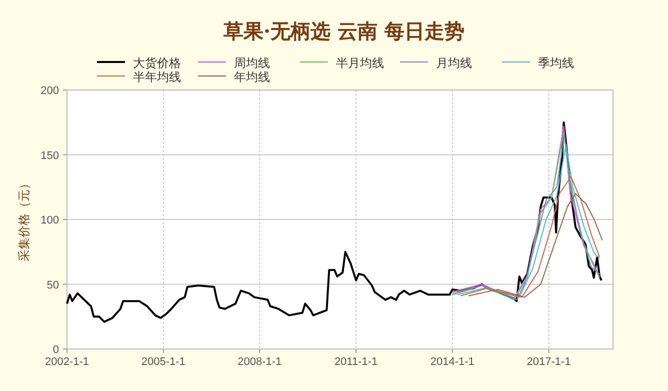 This screenshot has height=391, width=668. Describe the element at coordinates (360, 63) in the screenshot. I see `legend-label: 半月均线` at that location.